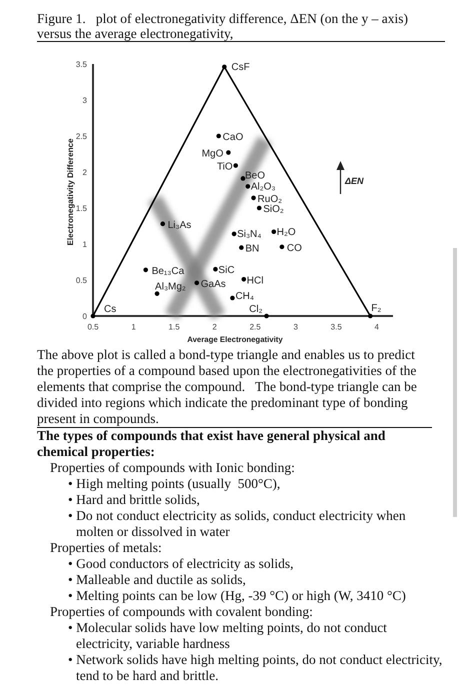 This screenshot has width=460, height=700. I want to click on text: Properties of compounds with covalent bonding:, so click(181, 612).